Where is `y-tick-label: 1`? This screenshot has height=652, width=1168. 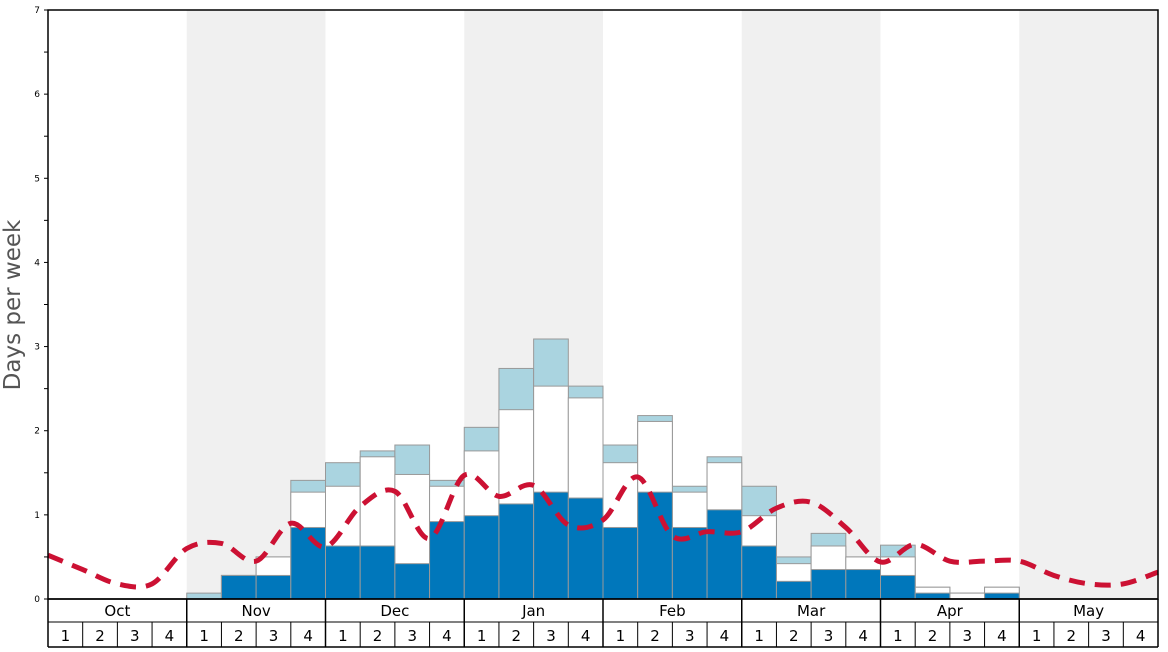 y-tick-label: 1 is located at coordinates (37, 516).